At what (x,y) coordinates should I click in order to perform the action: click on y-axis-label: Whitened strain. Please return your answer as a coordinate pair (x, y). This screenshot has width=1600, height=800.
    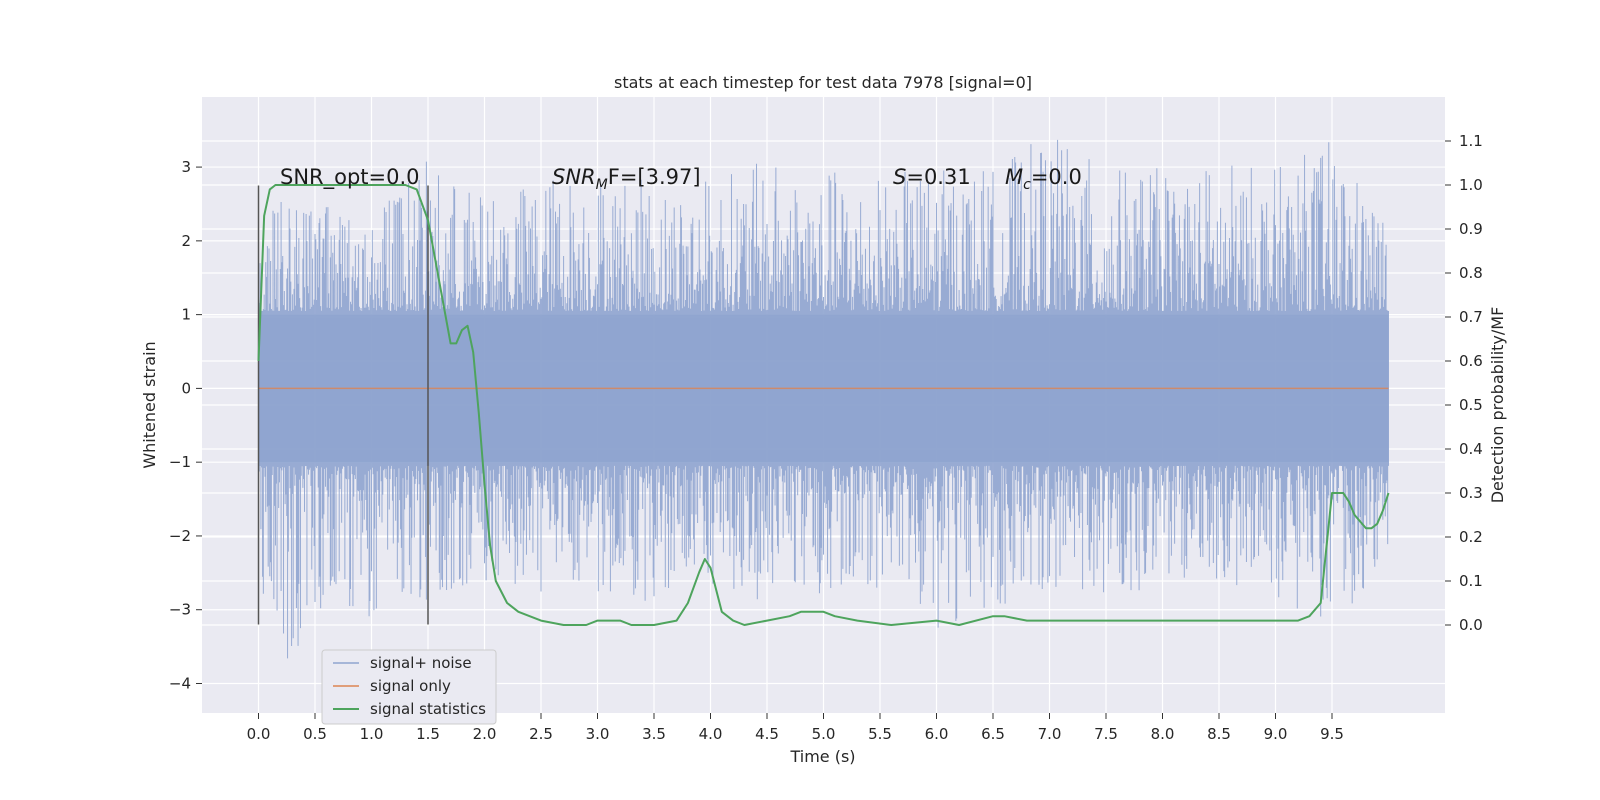
    Looking at the image, I should click on (149, 404).